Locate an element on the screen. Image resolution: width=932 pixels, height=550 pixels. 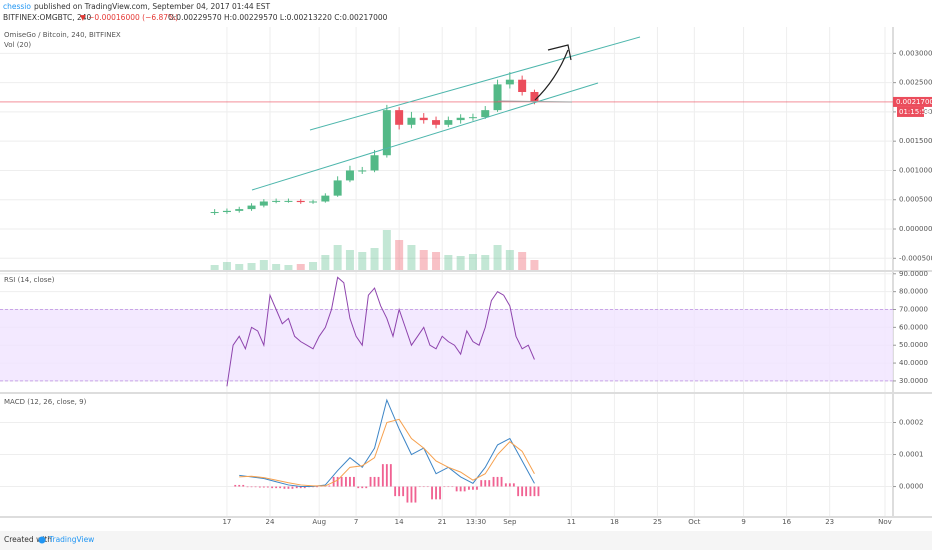
x-tick-label: 14 is located at coordinates (399, 522).